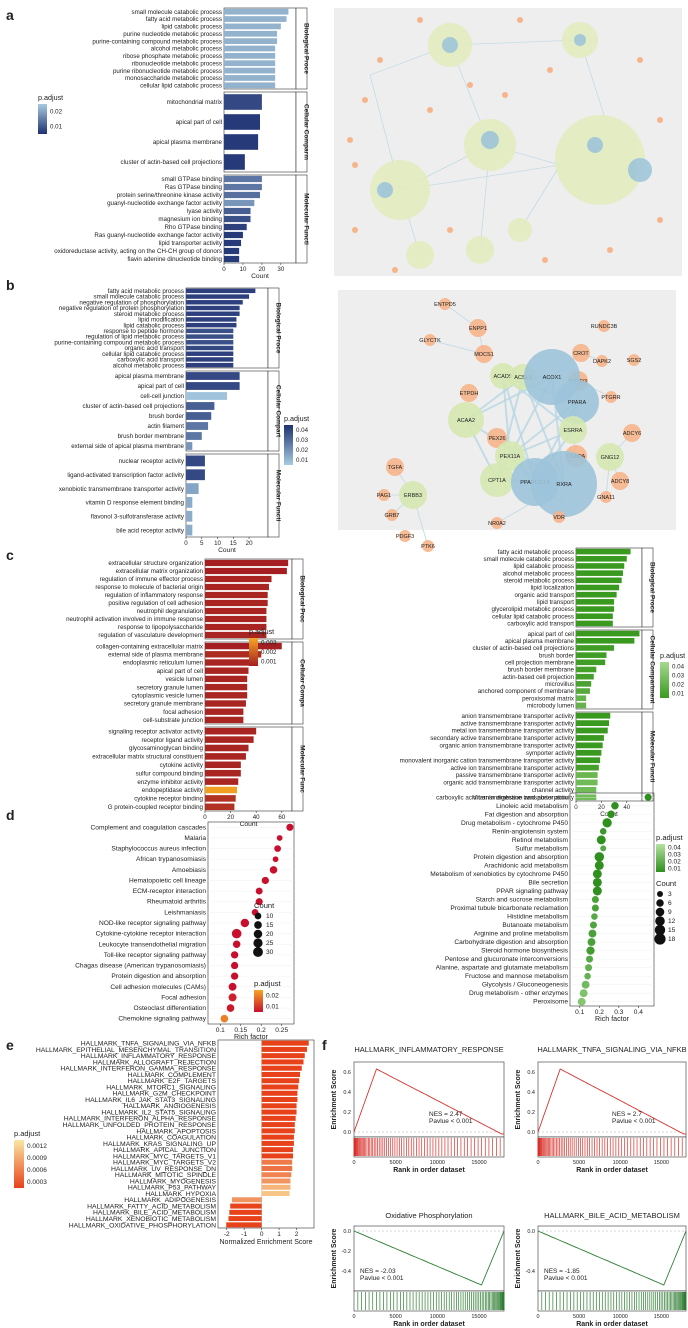 The image size is (688, 1328). Describe the element at coordinates (601, 807) in the screenshot. I see `x-tick-label: 20` at that location.